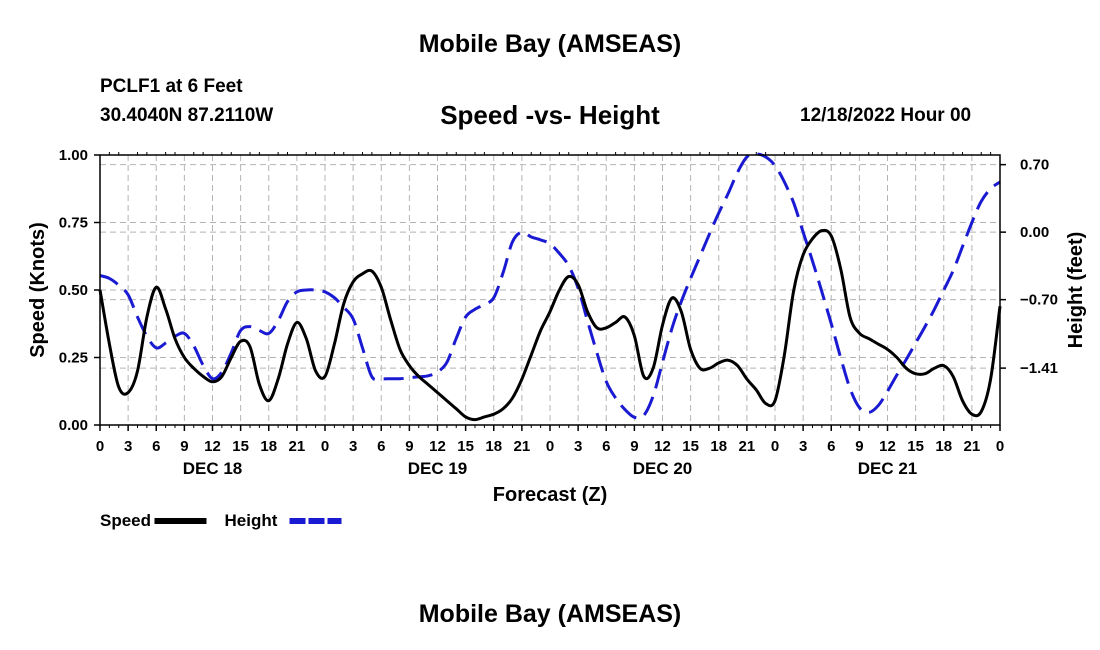 The image size is (1100, 650). What do you see at coordinates (1039, 368) in the screenshot?
I see `y2-tick-label: −1.41` at bounding box center [1039, 368].